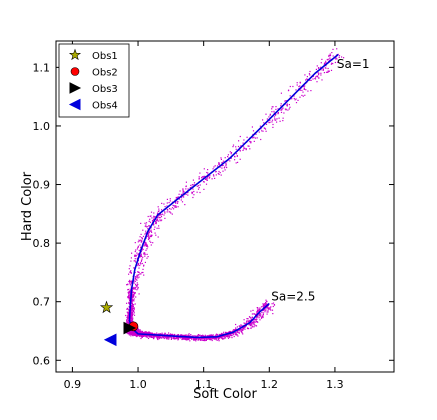  What do you see at coordinates (42, 243) in the screenshot?
I see `y-tick-label: 0.8` at bounding box center [42, 243].